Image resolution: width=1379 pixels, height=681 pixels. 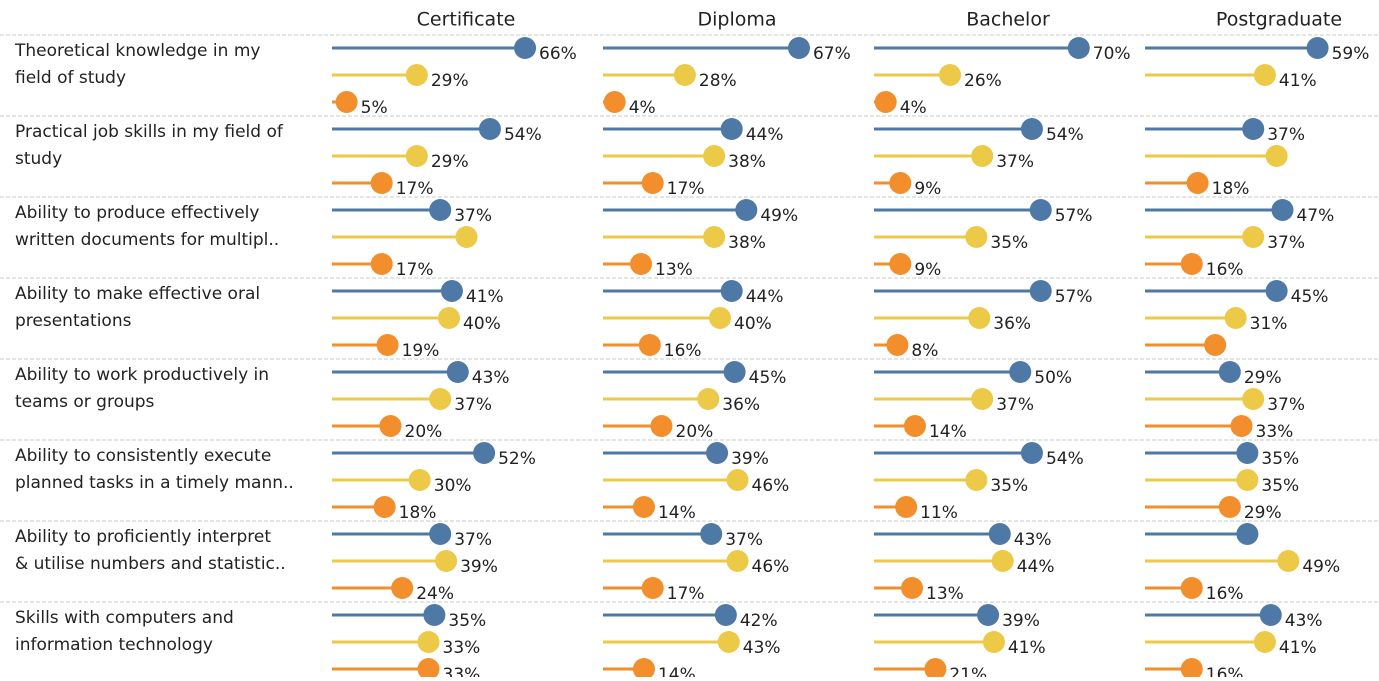 I want to click on value-label: 33%, so click(x=462, y=648).